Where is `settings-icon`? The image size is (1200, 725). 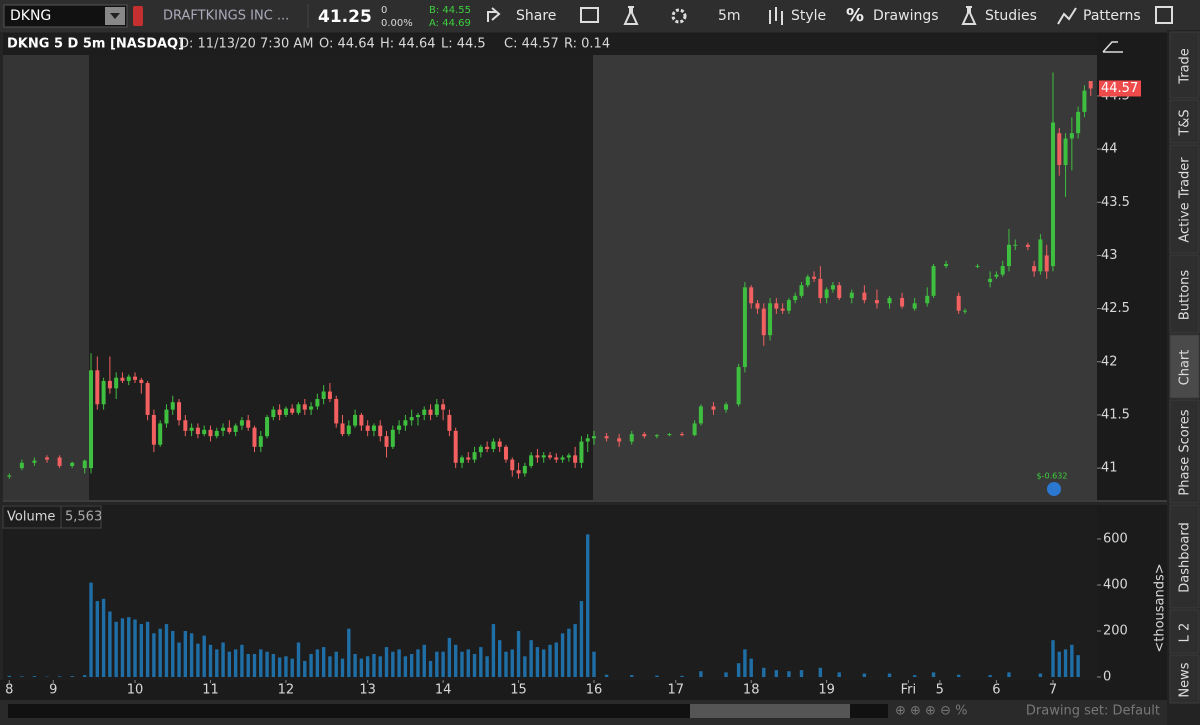 settings-icon is located at coordinates (679, 16).